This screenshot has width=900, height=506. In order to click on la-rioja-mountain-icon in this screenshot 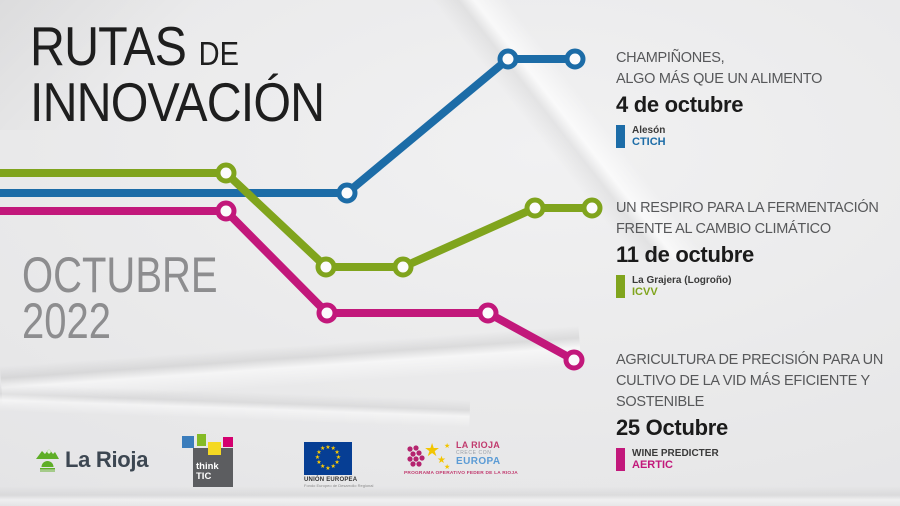, I will do `click(47, 460)`.